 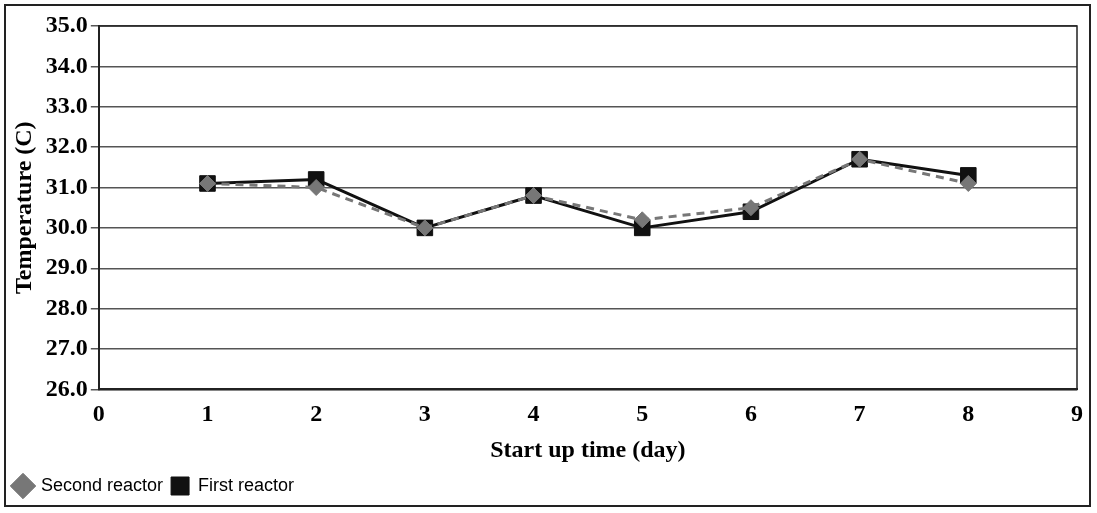 What do you see at coordinates (66, 306) in the screenshot?
I see `y-tick-label: 28.0` at bounding box center [66, 306].